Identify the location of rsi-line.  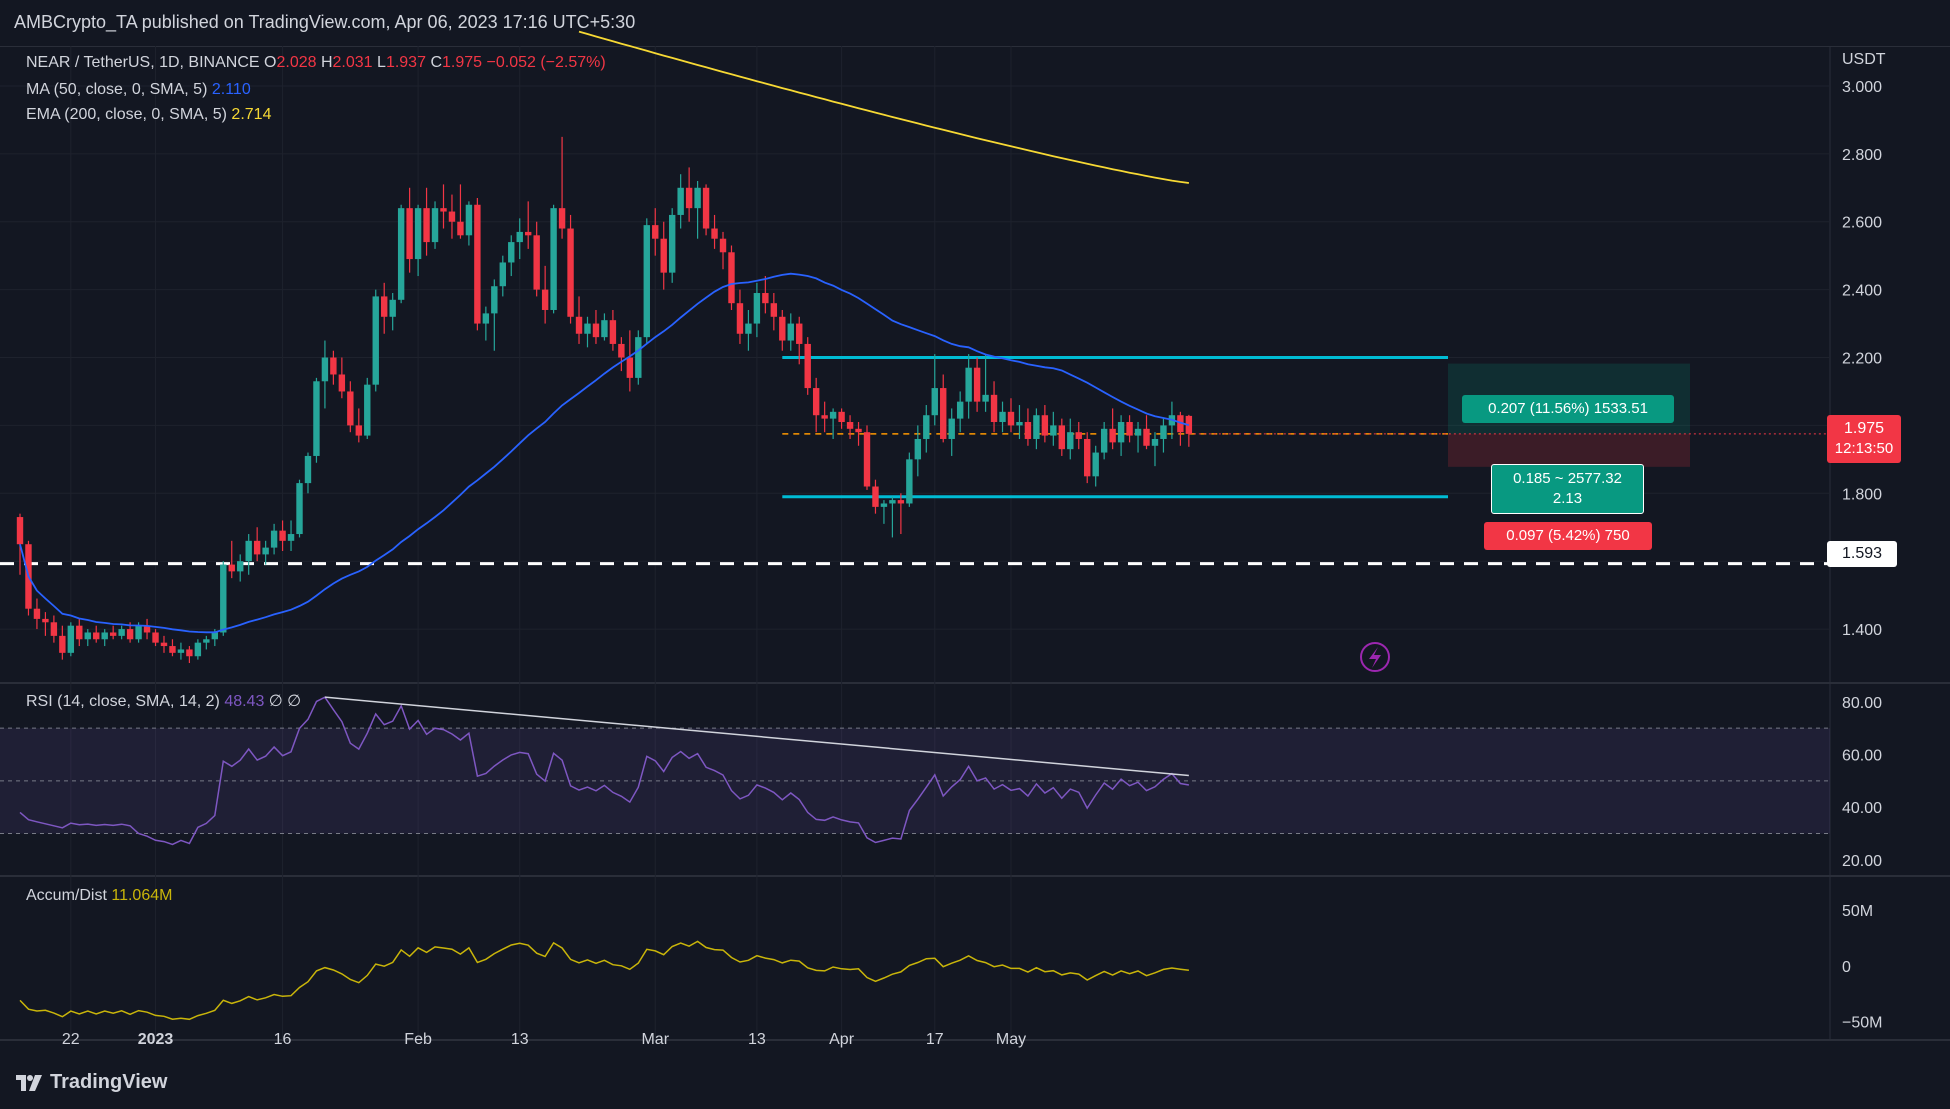
(604, 771).